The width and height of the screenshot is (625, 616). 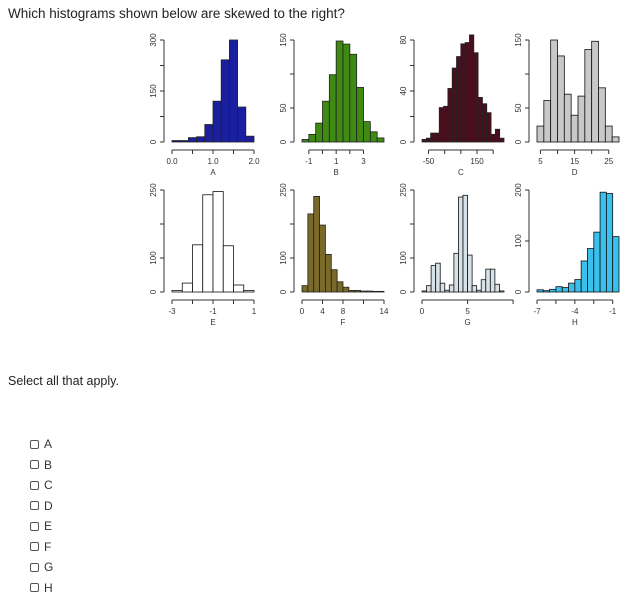 I want to click on option-b: B, so click(x=41, y=465).